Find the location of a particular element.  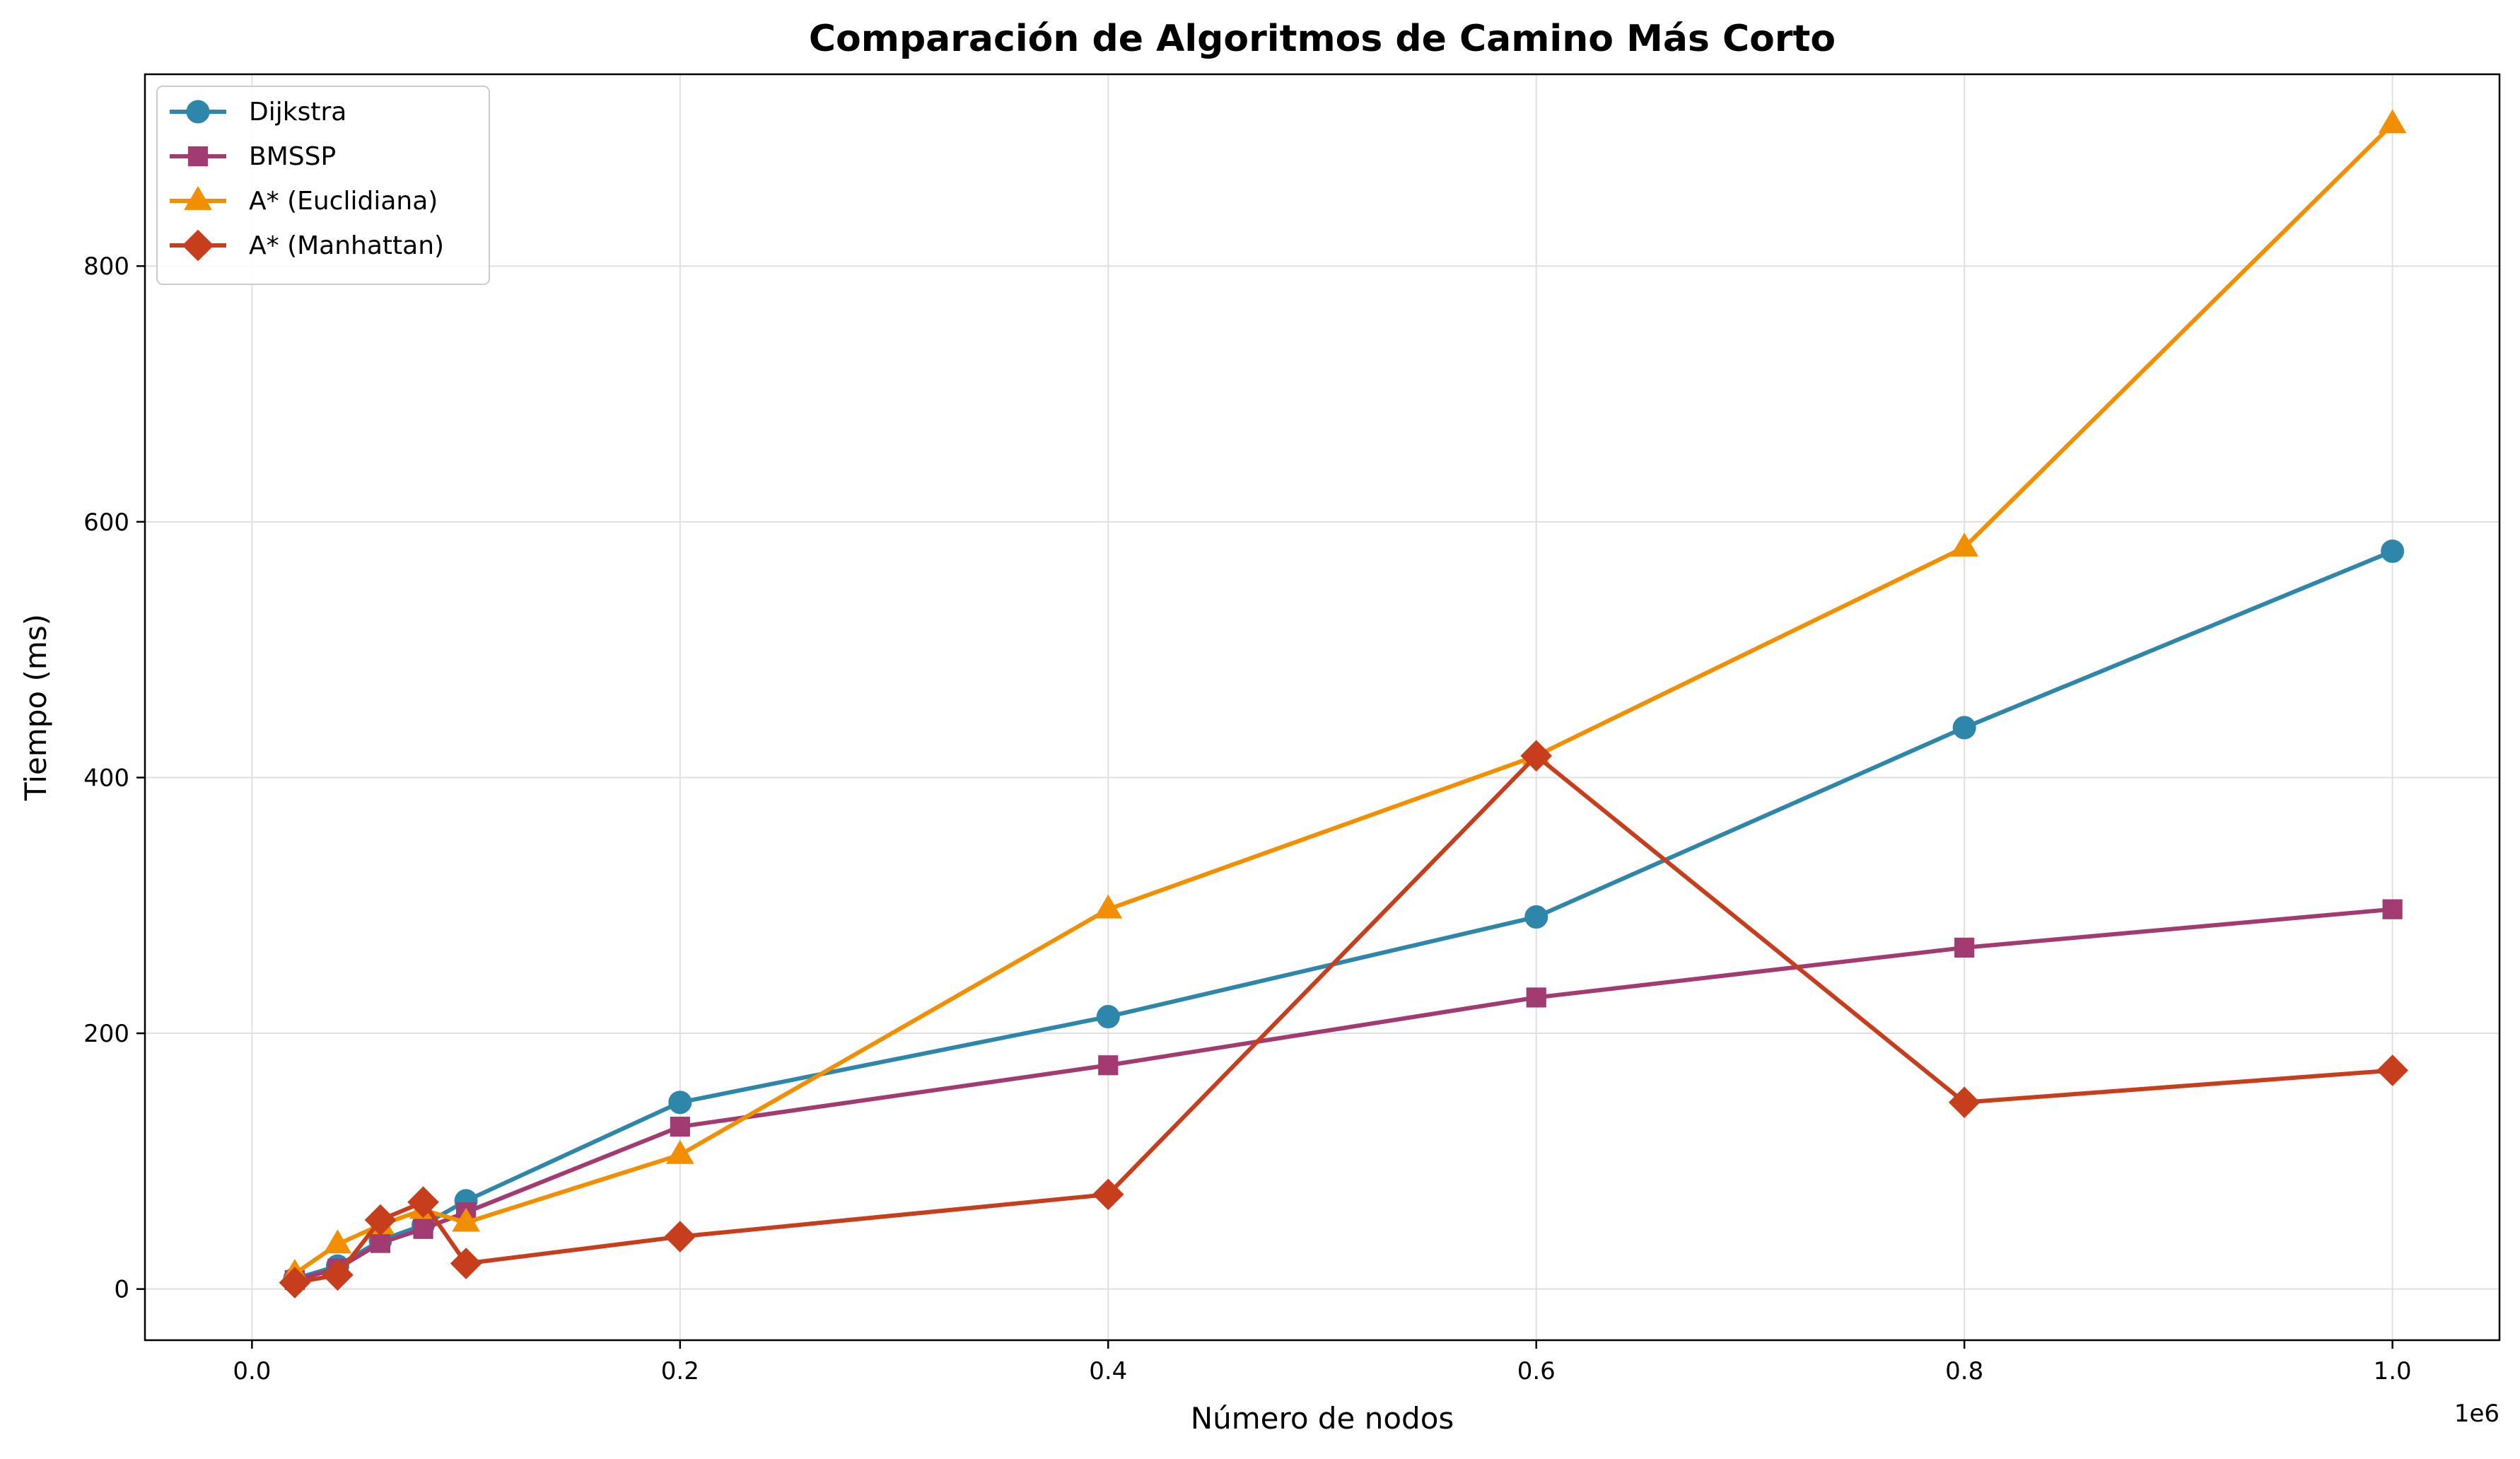

legend-label: A* (Euclidiana) is located at coordinates (343, 201).